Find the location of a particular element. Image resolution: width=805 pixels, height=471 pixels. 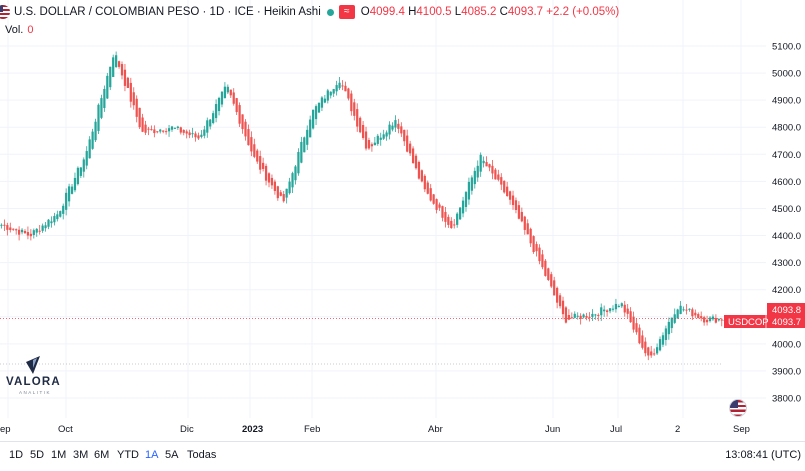

timeframe-3m: 3M is located at coordinates (81, 455).